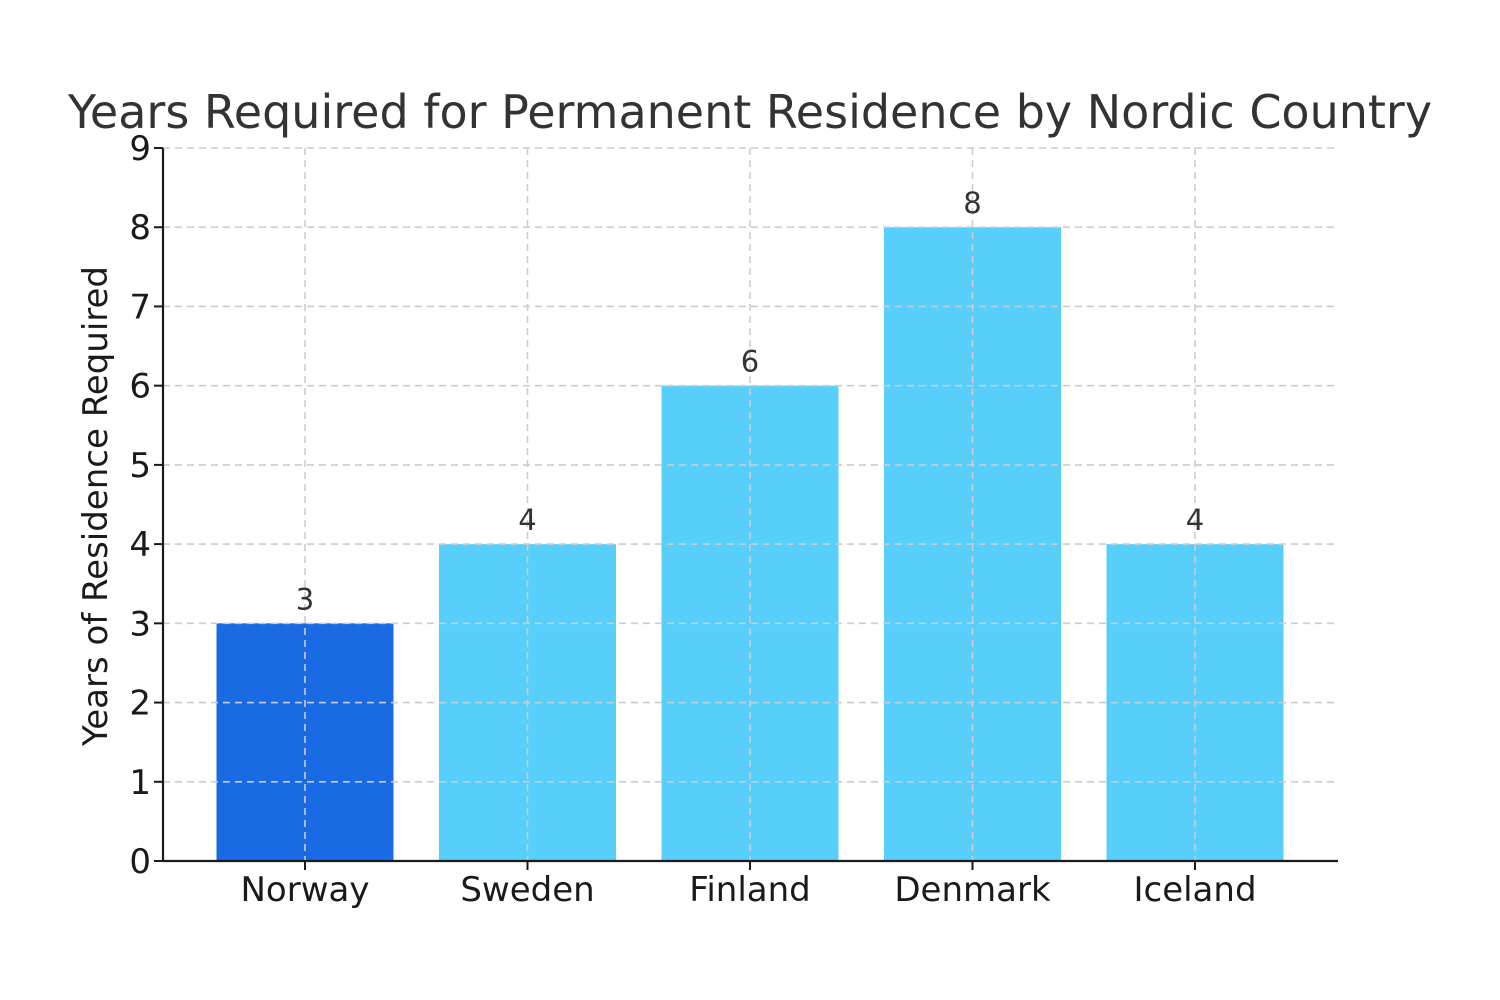  What do you see at coordinates (140, 466) in the screenshot?
I see `y-tick-label: 5` at bounding box center [140, 466].